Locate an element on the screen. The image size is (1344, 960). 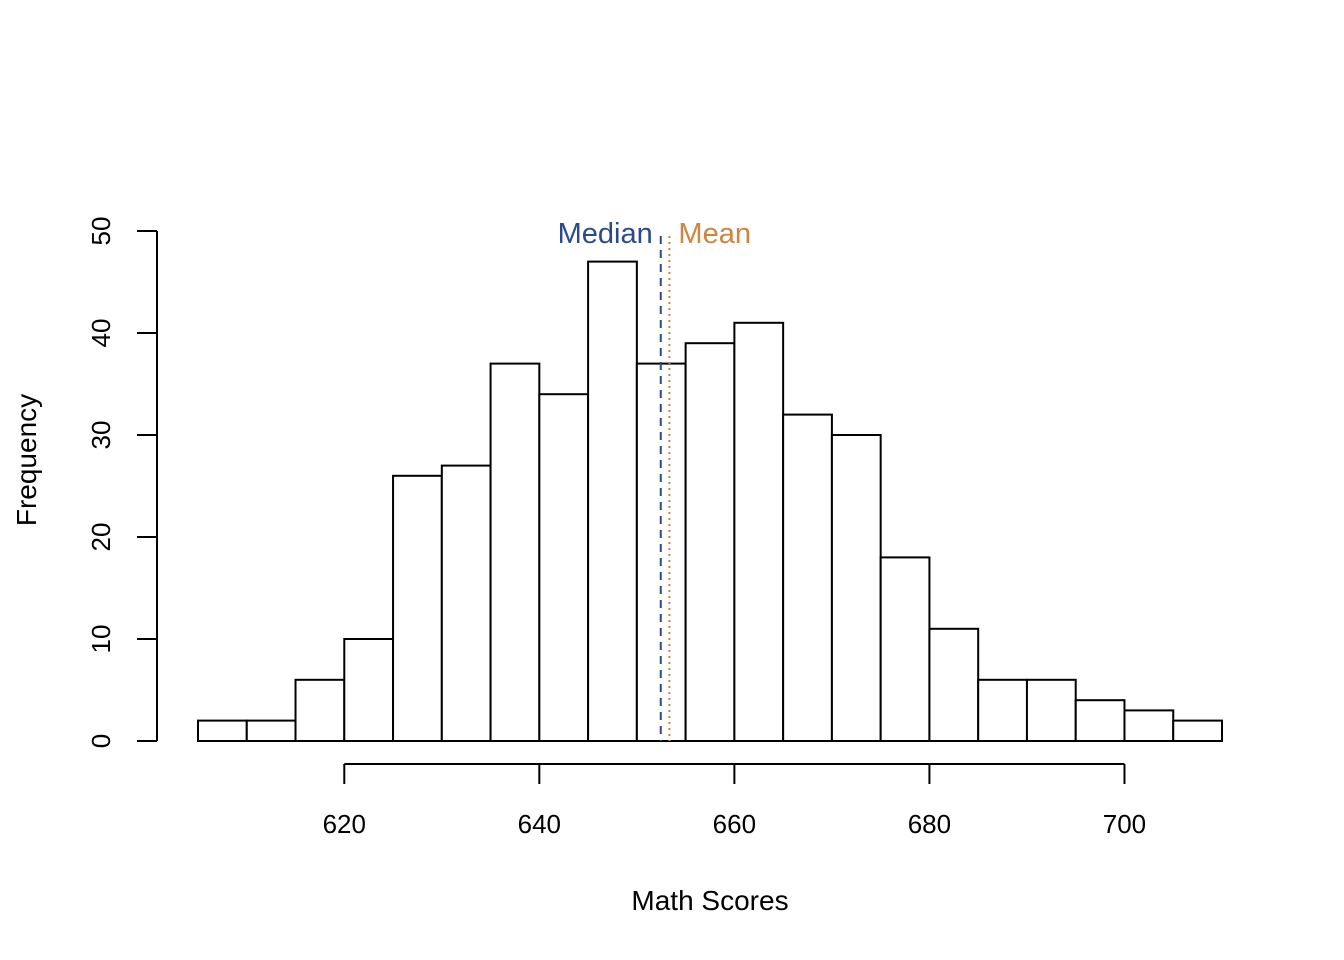
y-axis-title: Frequency is located at coordinates (26, 460).